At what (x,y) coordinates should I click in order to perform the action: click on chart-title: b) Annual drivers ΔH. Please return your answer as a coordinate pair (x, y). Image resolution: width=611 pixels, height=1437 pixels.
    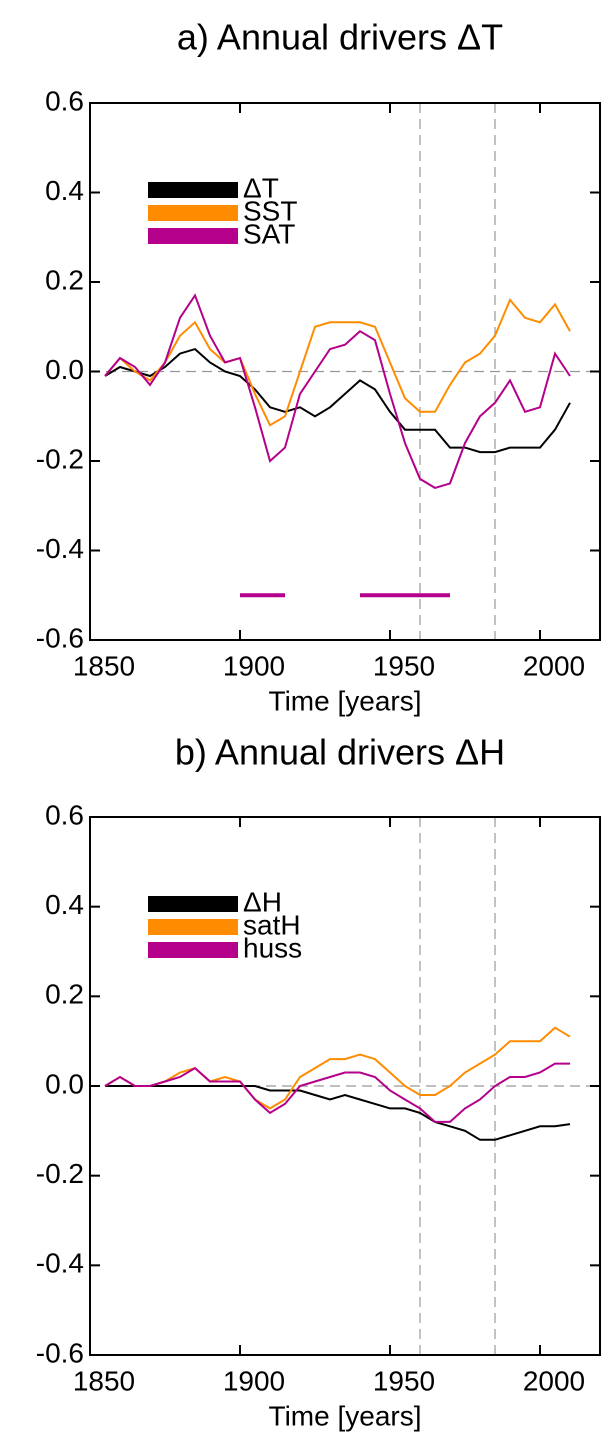
    Looking at the image, I should click on (340, 752).